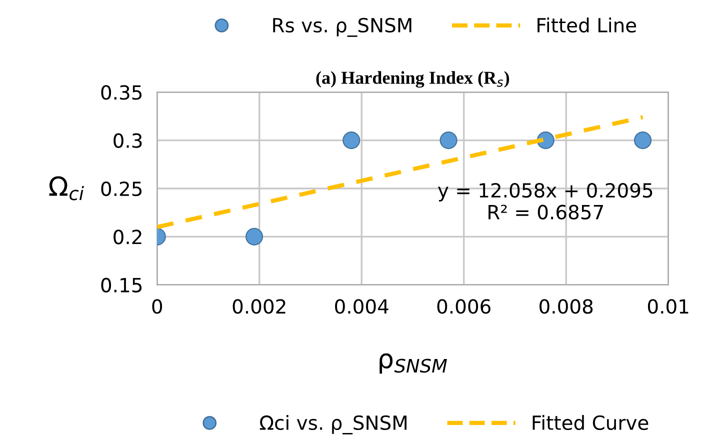  What do you see at coordinates (566, 306) in the screenshot?
I see `x-tick-label: 0.008` at bounding box center [566, 306].